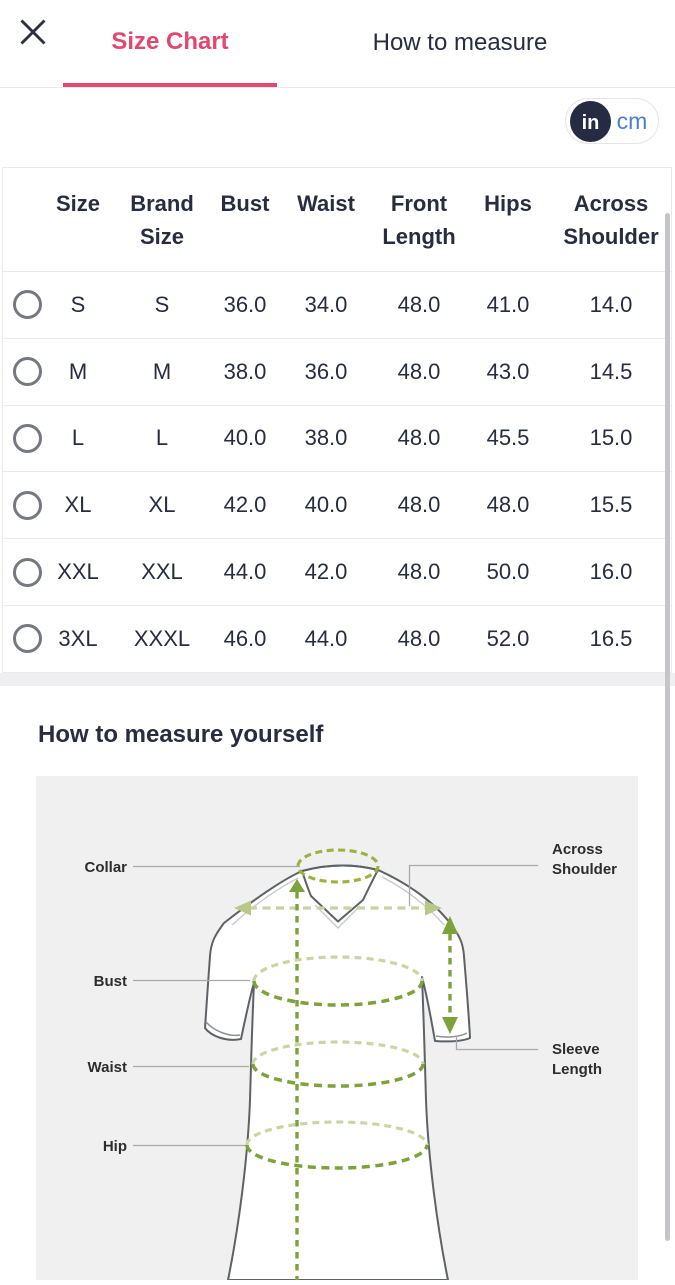 This screenshot has width=675, height=1285. What do you see at coordinates (115, 1146) in the screenshot?
I see `svg-text: Hip` at bounding box center [115, 1146].